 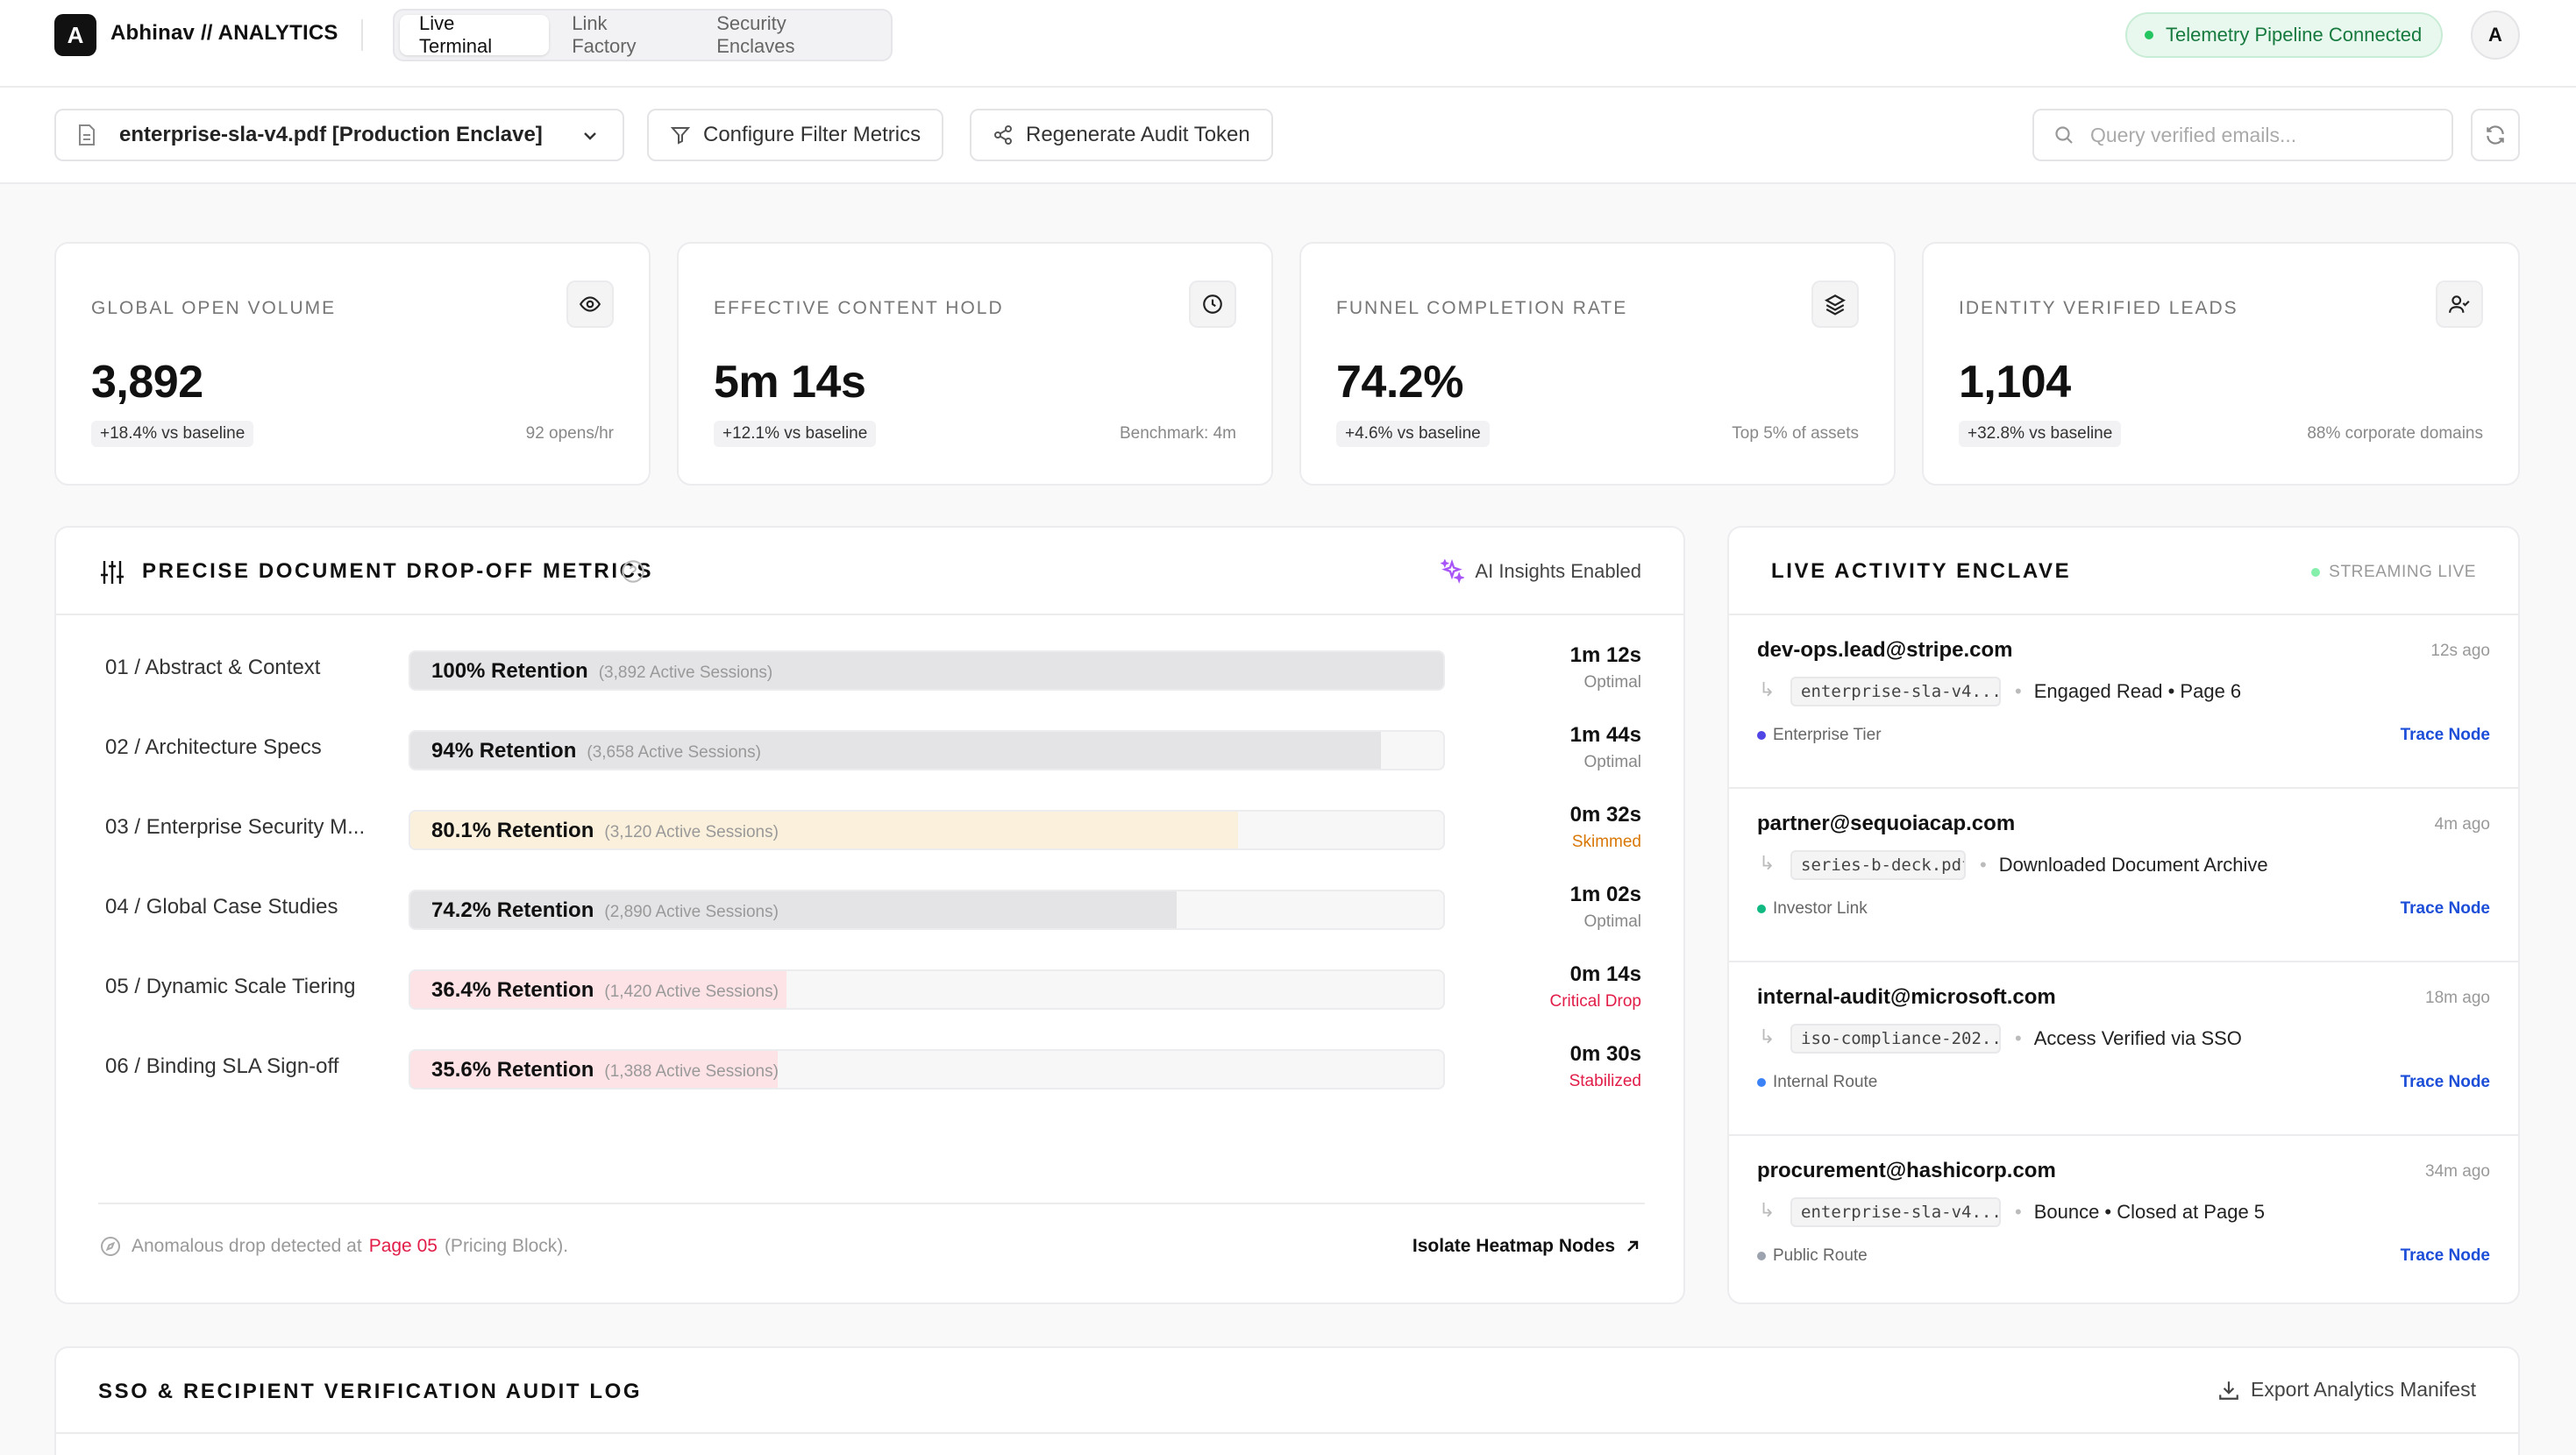 What do you see at coordinates (75, 35) in the screenshot?
I see `brand-logo: A` at bounding box center [75, 35].